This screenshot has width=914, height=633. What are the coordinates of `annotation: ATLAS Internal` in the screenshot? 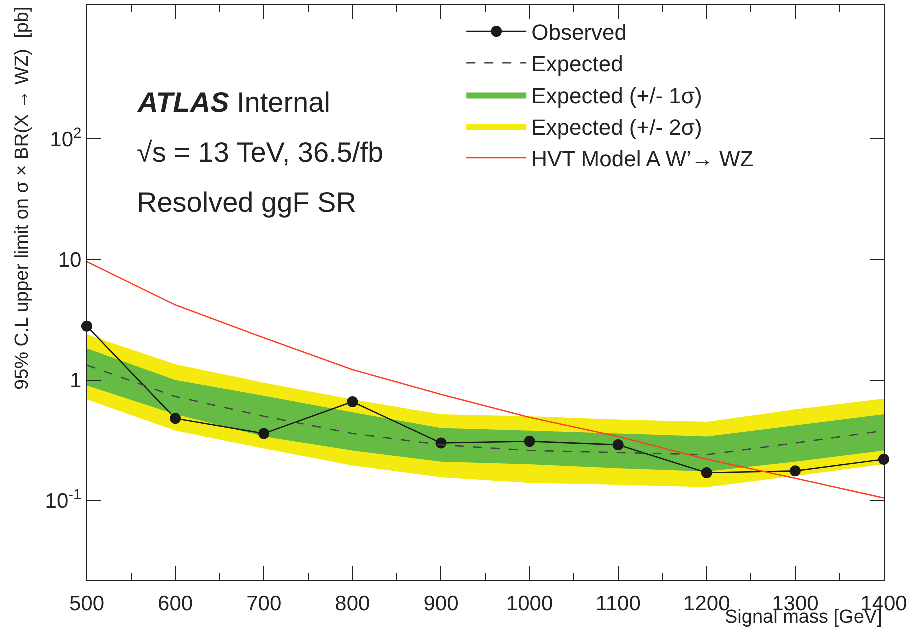 It's located at (233, 102).